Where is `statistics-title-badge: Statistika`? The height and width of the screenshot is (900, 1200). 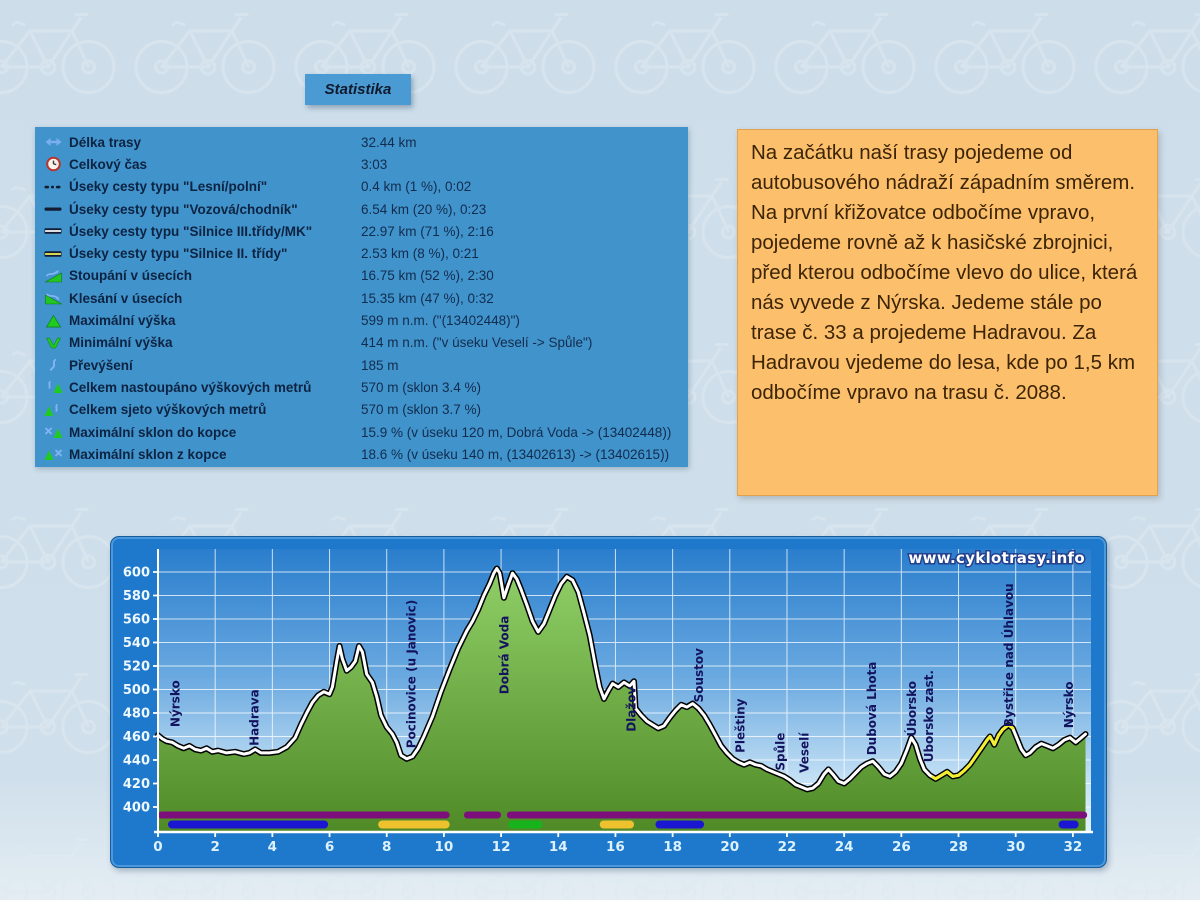
statistics-title-badge: Statistika is located at coordinates (358, 89).